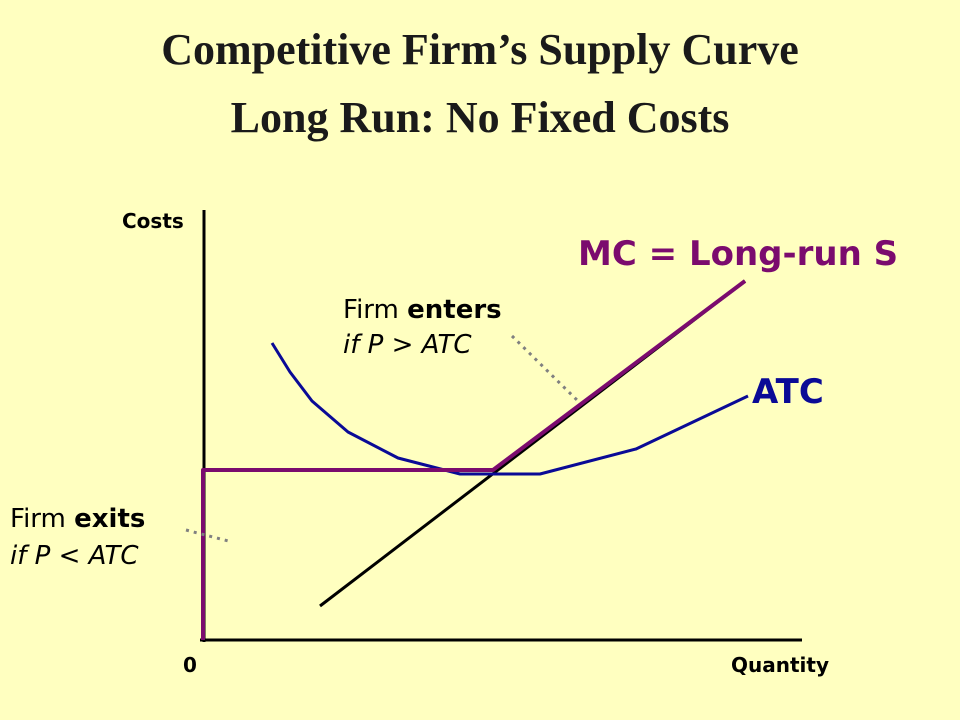 The height and width of the screenshot is (720, 960). Describe the element at coordinates (153, 221) in the screenshot. I see `y-axis-label: Costs` at that location.